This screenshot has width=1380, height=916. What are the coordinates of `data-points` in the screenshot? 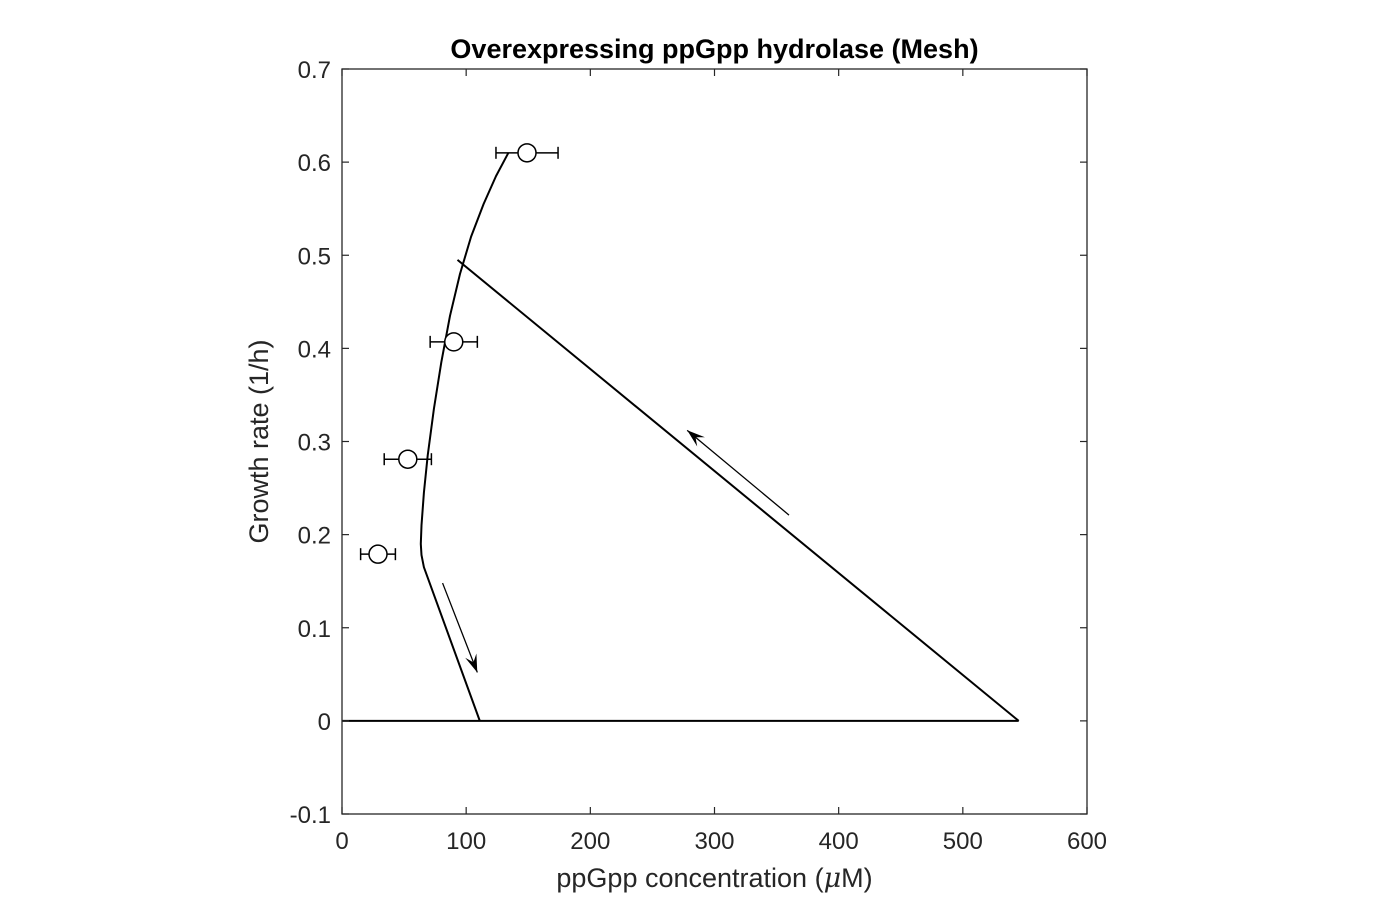 It's located at (459, 353).